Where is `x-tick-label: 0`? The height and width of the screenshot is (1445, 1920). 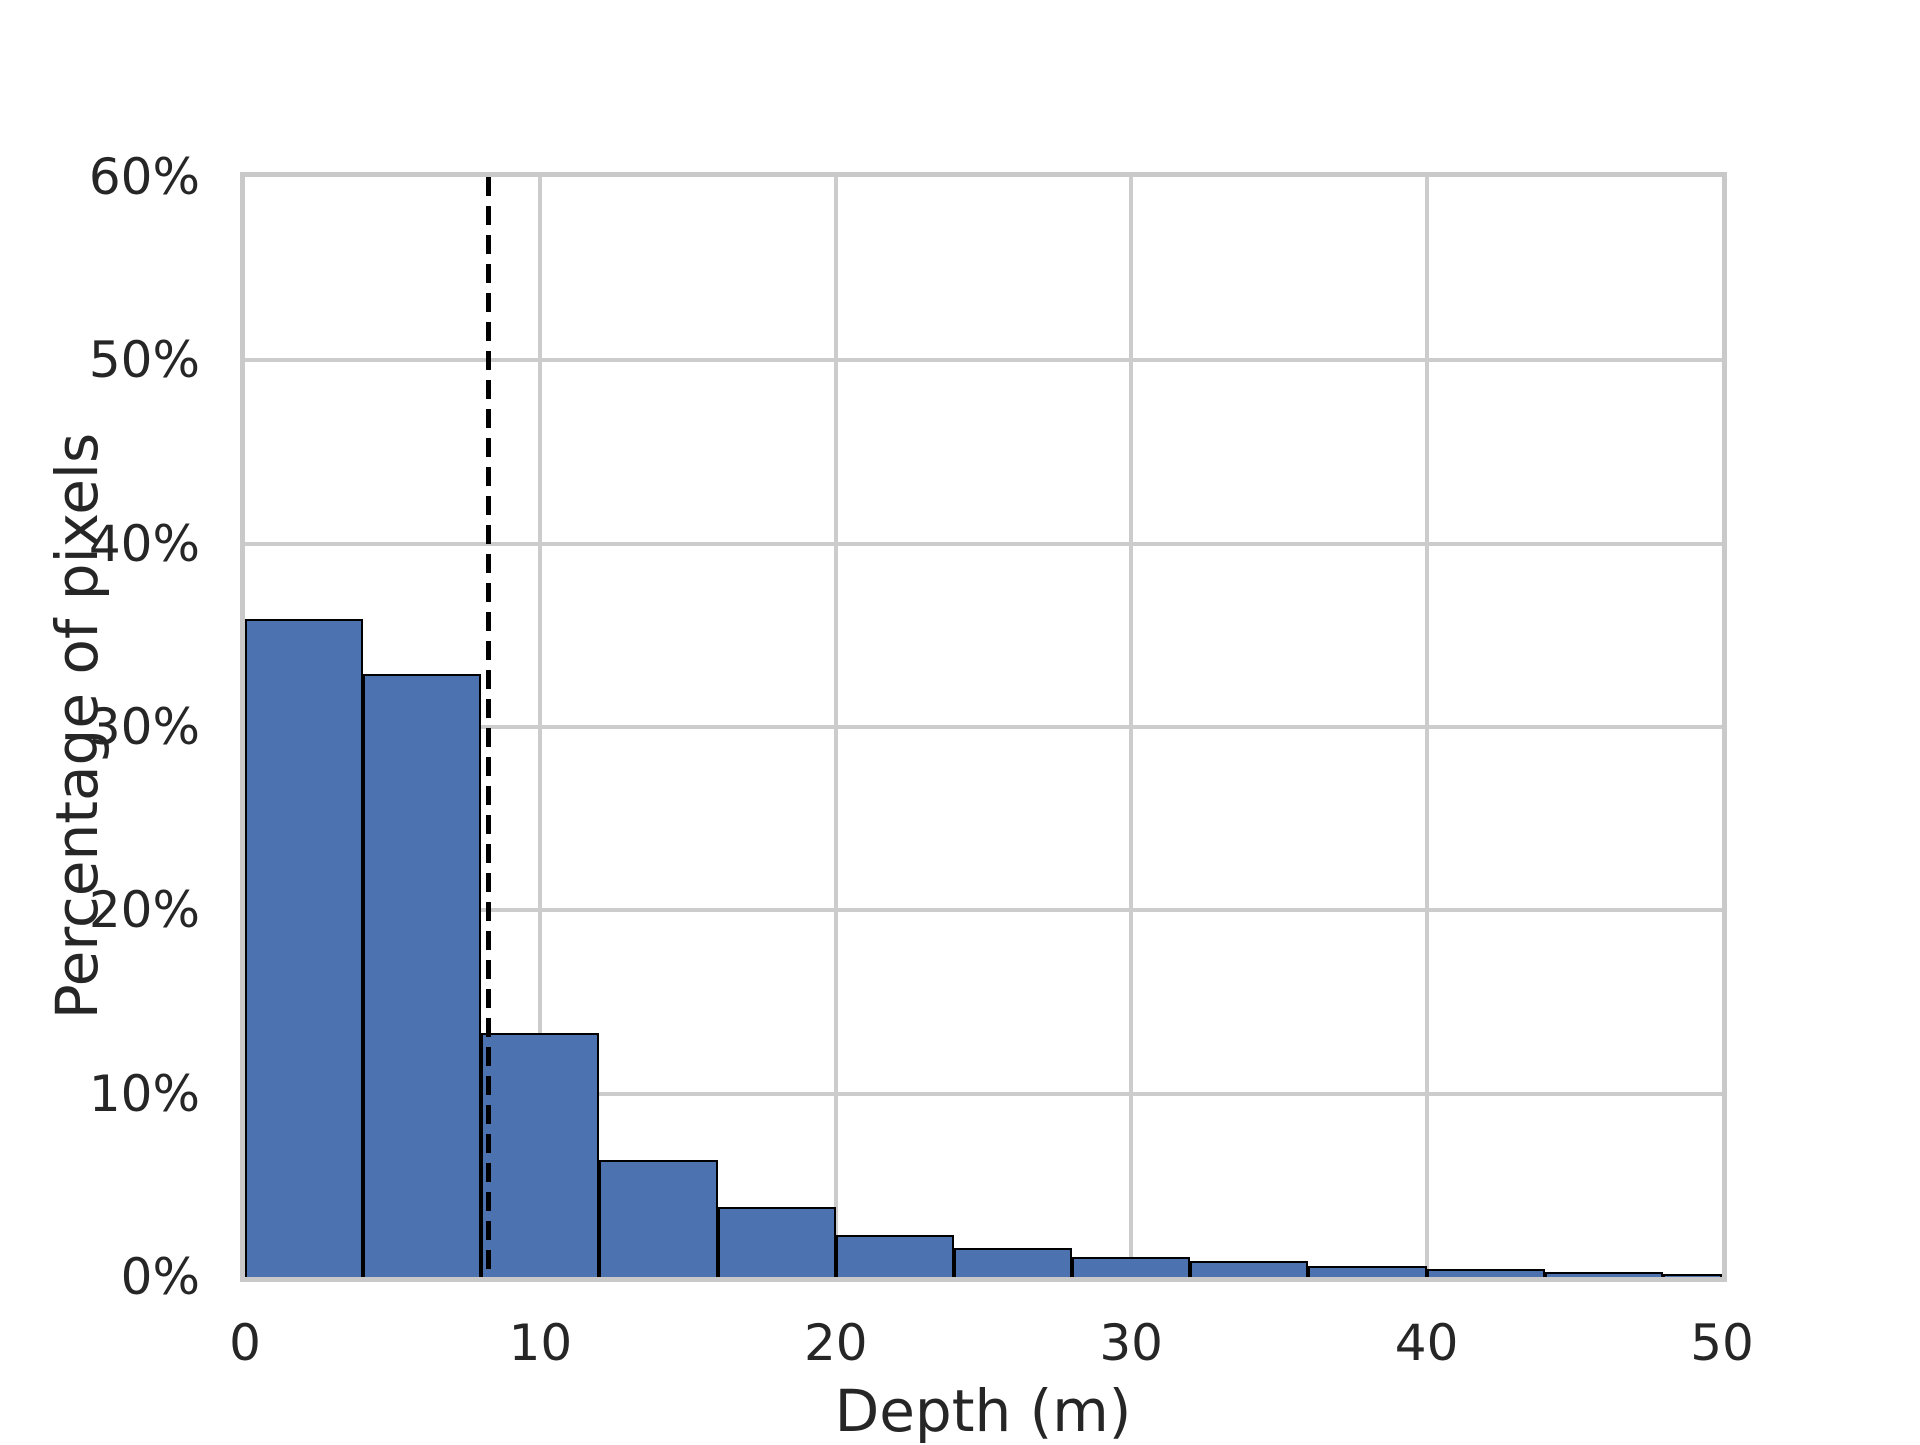 x-tick-label: 0 is located at coordinates (245, 1343).